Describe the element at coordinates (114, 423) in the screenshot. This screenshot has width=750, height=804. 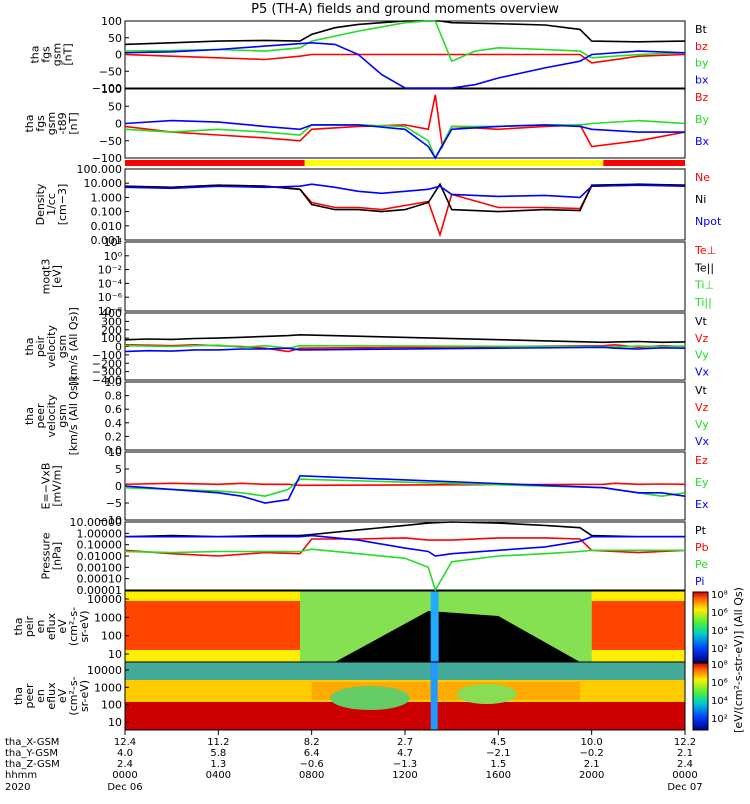
I see `y-tick-label: 0.4` at that location.